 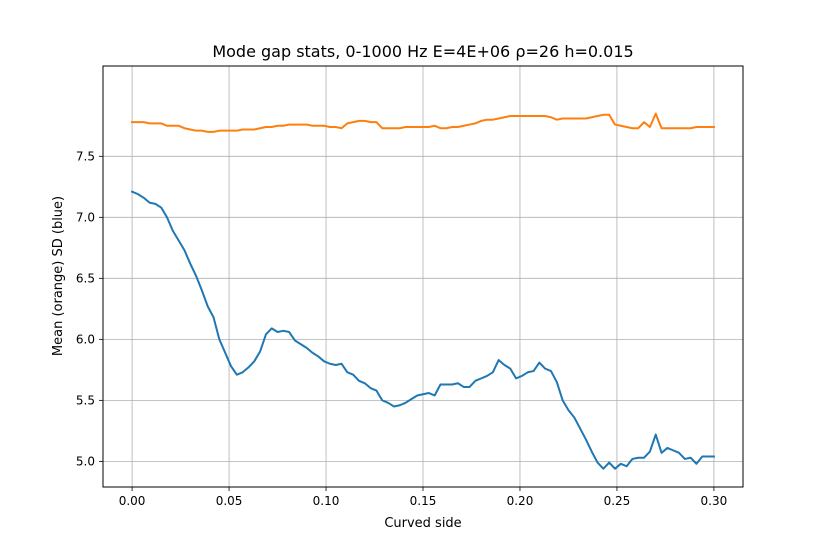 I want to click on x-axis-label: Curved side, so click(x=422, y=523).